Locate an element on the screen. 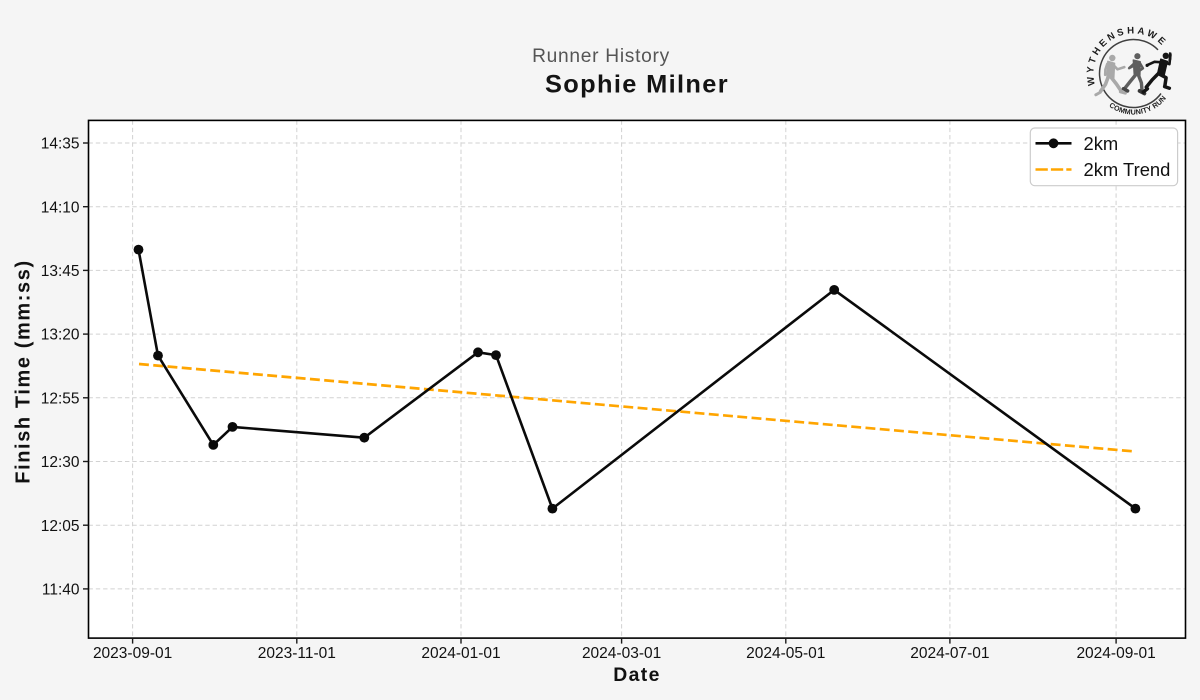 This screenshot has height=700, width=1200. svg-text: Runner History is located at coordinates (601, 56).